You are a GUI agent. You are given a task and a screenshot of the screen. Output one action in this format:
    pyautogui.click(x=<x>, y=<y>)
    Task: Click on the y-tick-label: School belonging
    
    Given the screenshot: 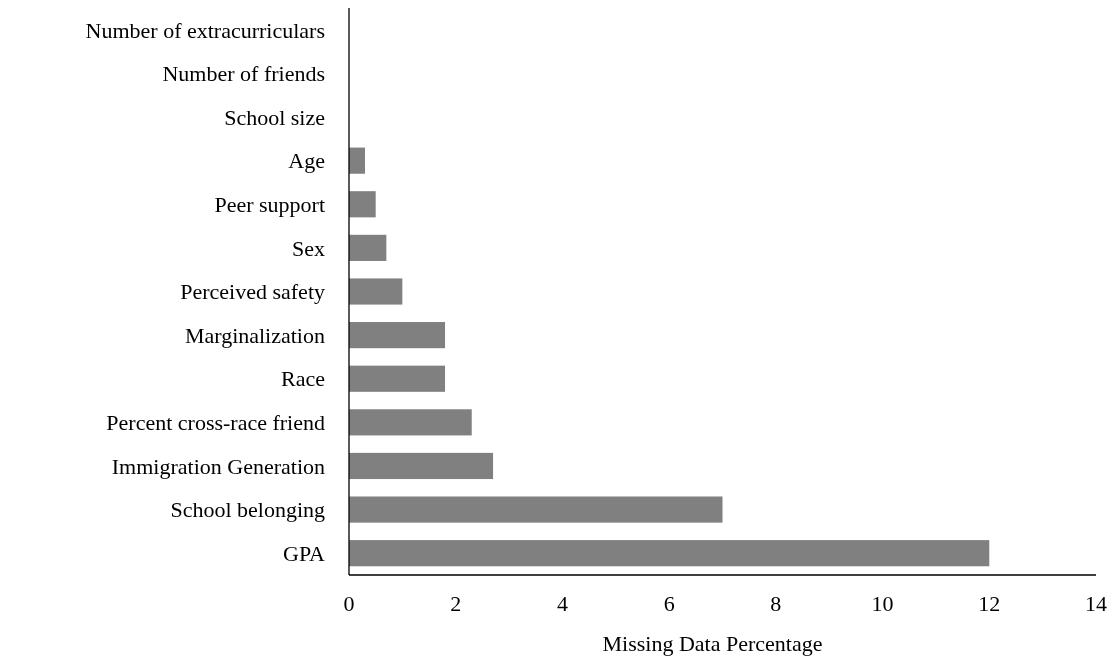 What is the action you would take?
    pyautogui.click(x=247, y=510)
    